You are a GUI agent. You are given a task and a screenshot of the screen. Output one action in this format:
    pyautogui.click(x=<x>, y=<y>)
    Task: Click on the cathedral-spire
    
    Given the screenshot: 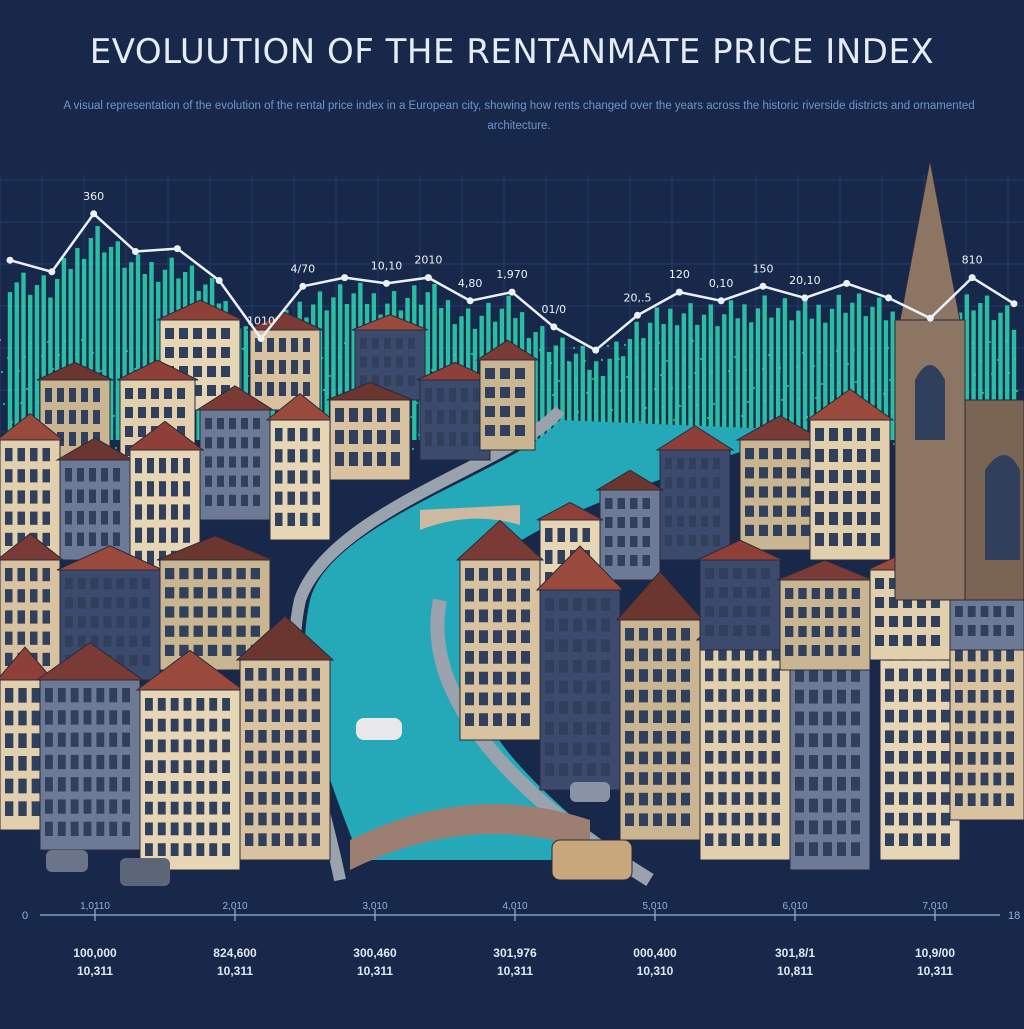 What is the action you would take?
    pyautogui.click(x=930, y=240)
    